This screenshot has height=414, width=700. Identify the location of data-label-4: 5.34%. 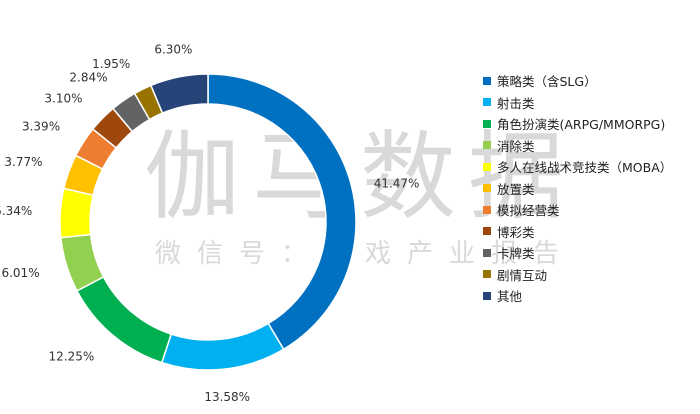
(16, 211).